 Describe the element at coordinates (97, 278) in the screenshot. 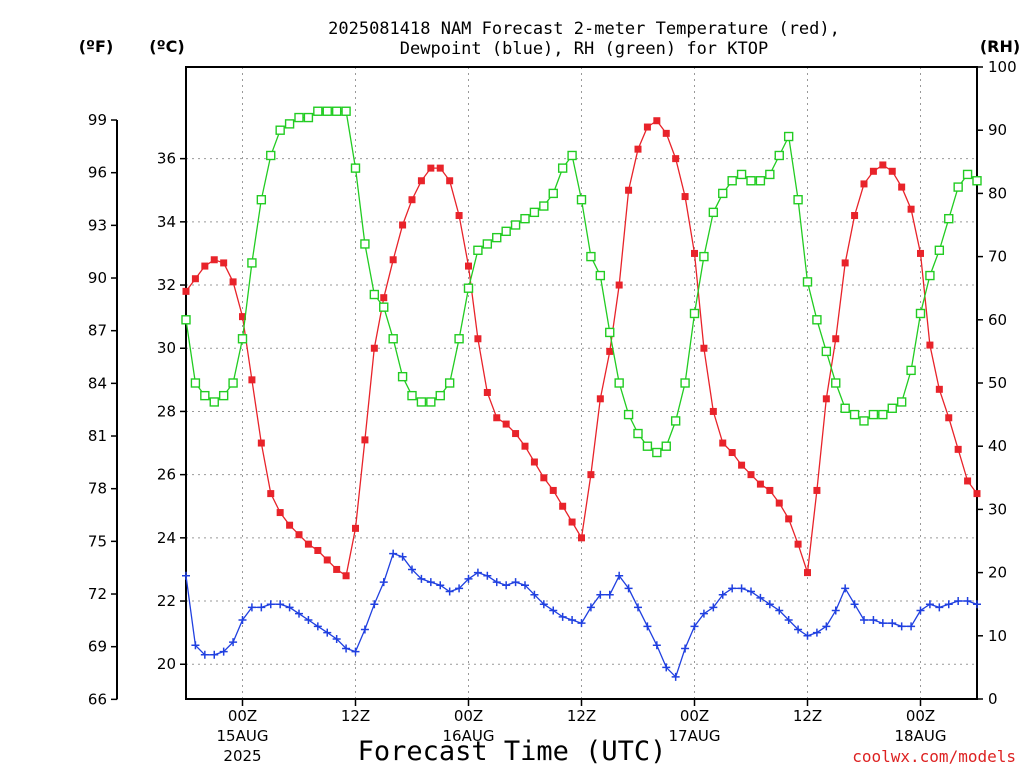

I see `fahrenheit-tick-label: 90` at that location.